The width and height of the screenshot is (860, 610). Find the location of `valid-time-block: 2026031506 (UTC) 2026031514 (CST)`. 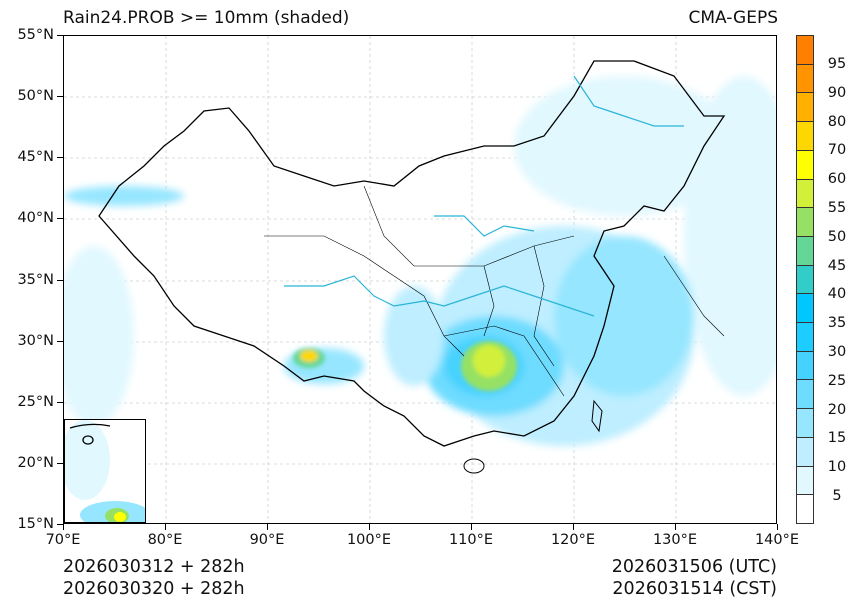

valid-time-block: 2026031506 (UTC) 2026031514 (CST) is located at coordinates (694, 578).